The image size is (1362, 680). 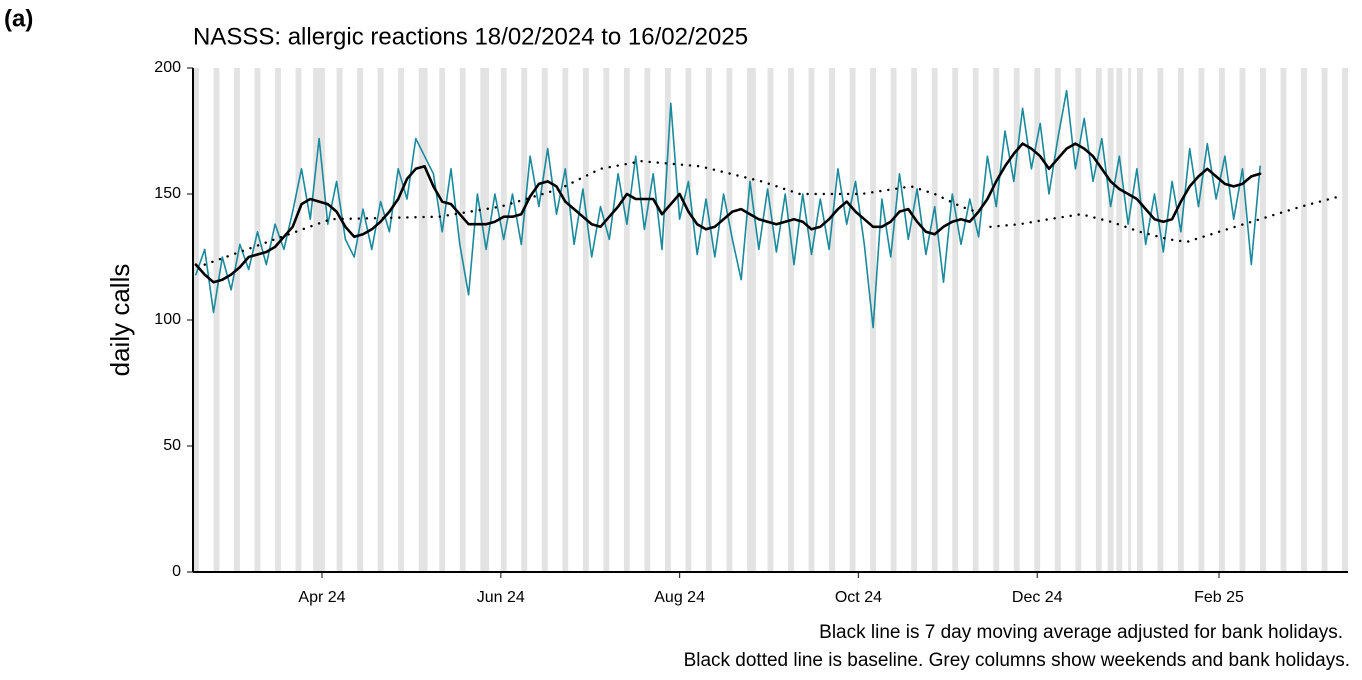 What do you see at coordinates (321, 597) in the screenshot?
I see `x-tick-label: Apr 24` at bounding box center [321, 597].